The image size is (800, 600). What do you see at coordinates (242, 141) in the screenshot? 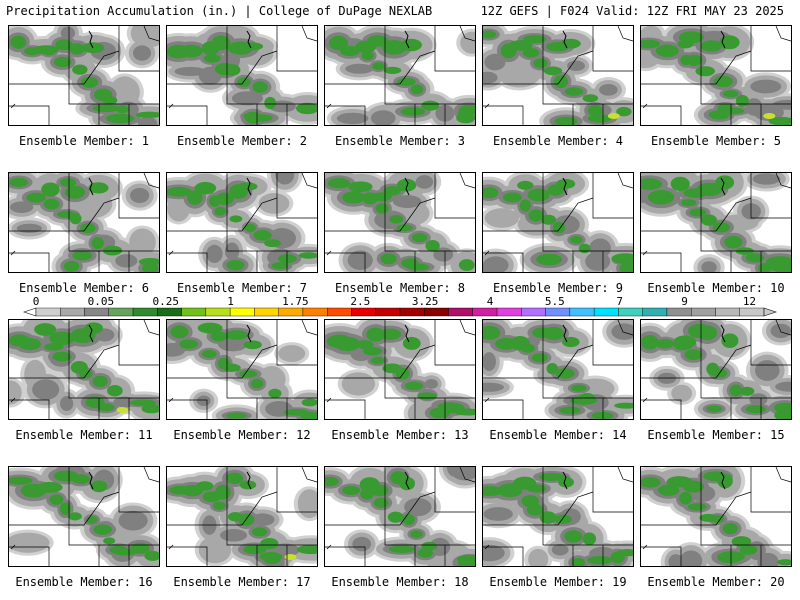
I see `ensemble-member-label: Ensemble Member: 2` at bounding box center [242, 141].